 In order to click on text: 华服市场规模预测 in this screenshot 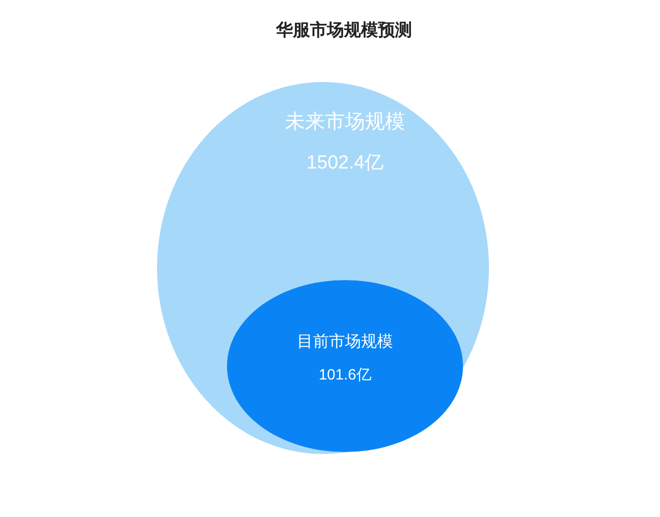, I will do `click(343, 30)`.